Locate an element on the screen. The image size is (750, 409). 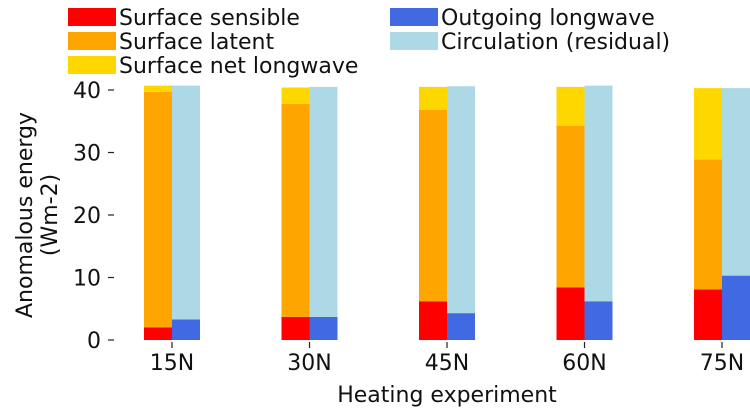
legend-label-outgoing-longwave: Outgoing longwave is located at coordinates (548, 18).